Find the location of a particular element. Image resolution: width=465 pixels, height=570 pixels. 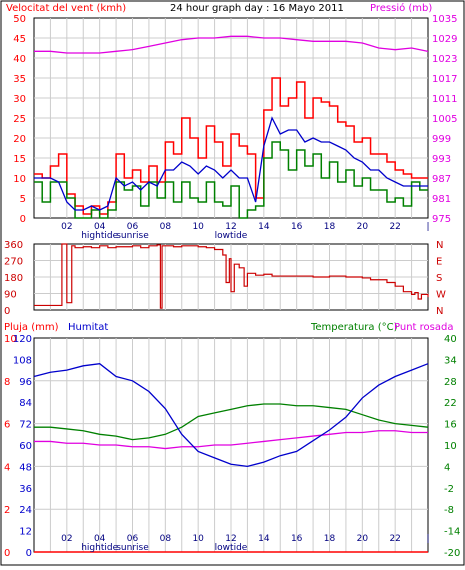

rain-y-tick-label: 4 is located at coordinates (7, 467).